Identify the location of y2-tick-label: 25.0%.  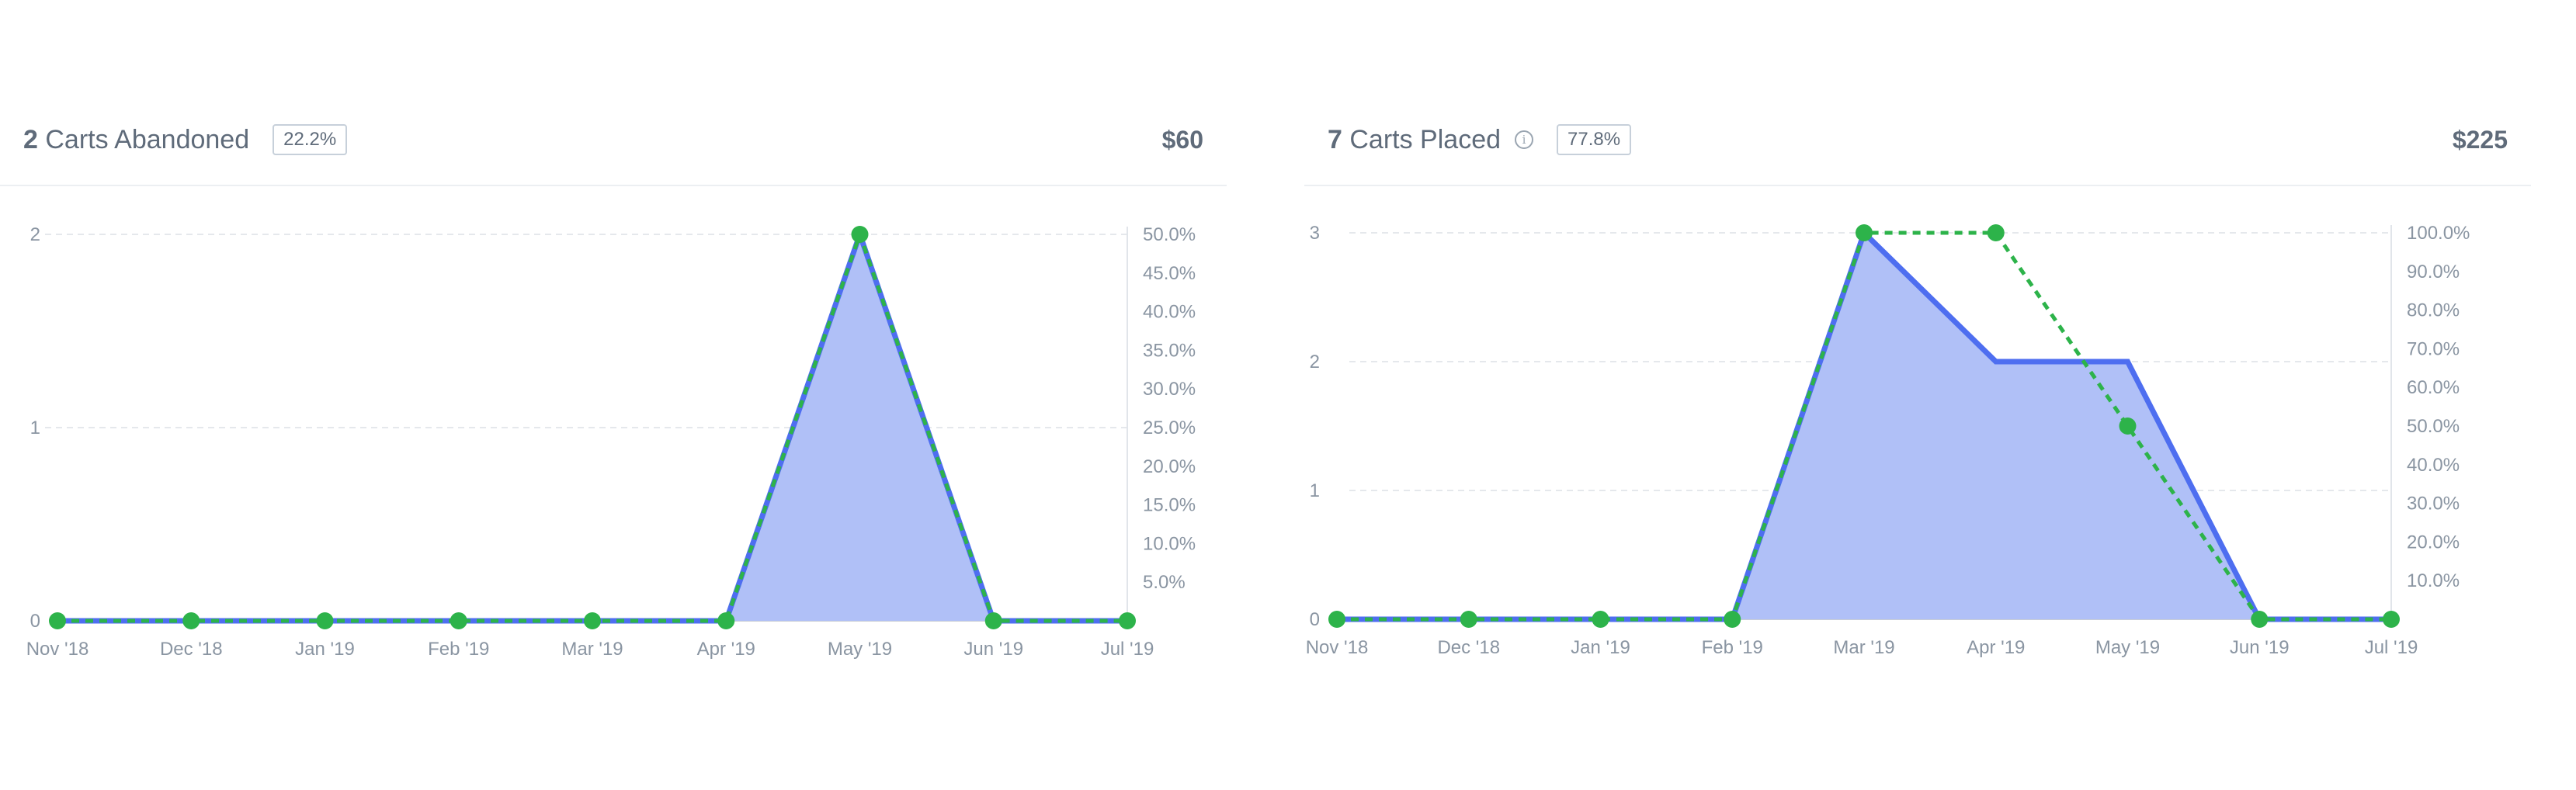
(1169, 428).